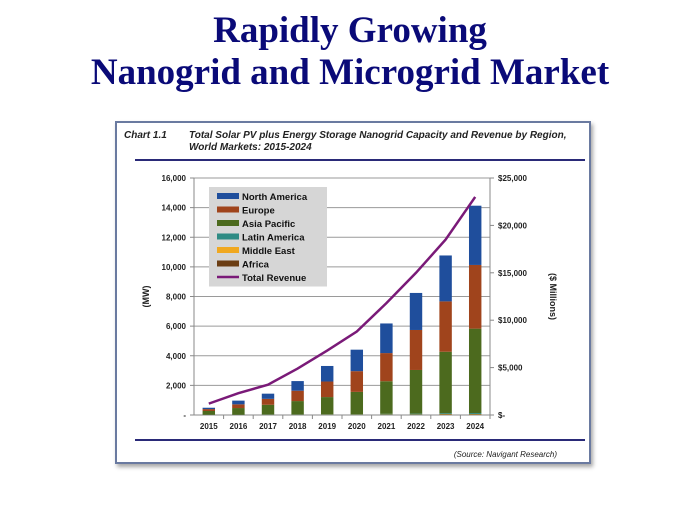  Describe the element at coordinates (184, 415) in the screenshot. I see `y-tick-label: -` at that location.